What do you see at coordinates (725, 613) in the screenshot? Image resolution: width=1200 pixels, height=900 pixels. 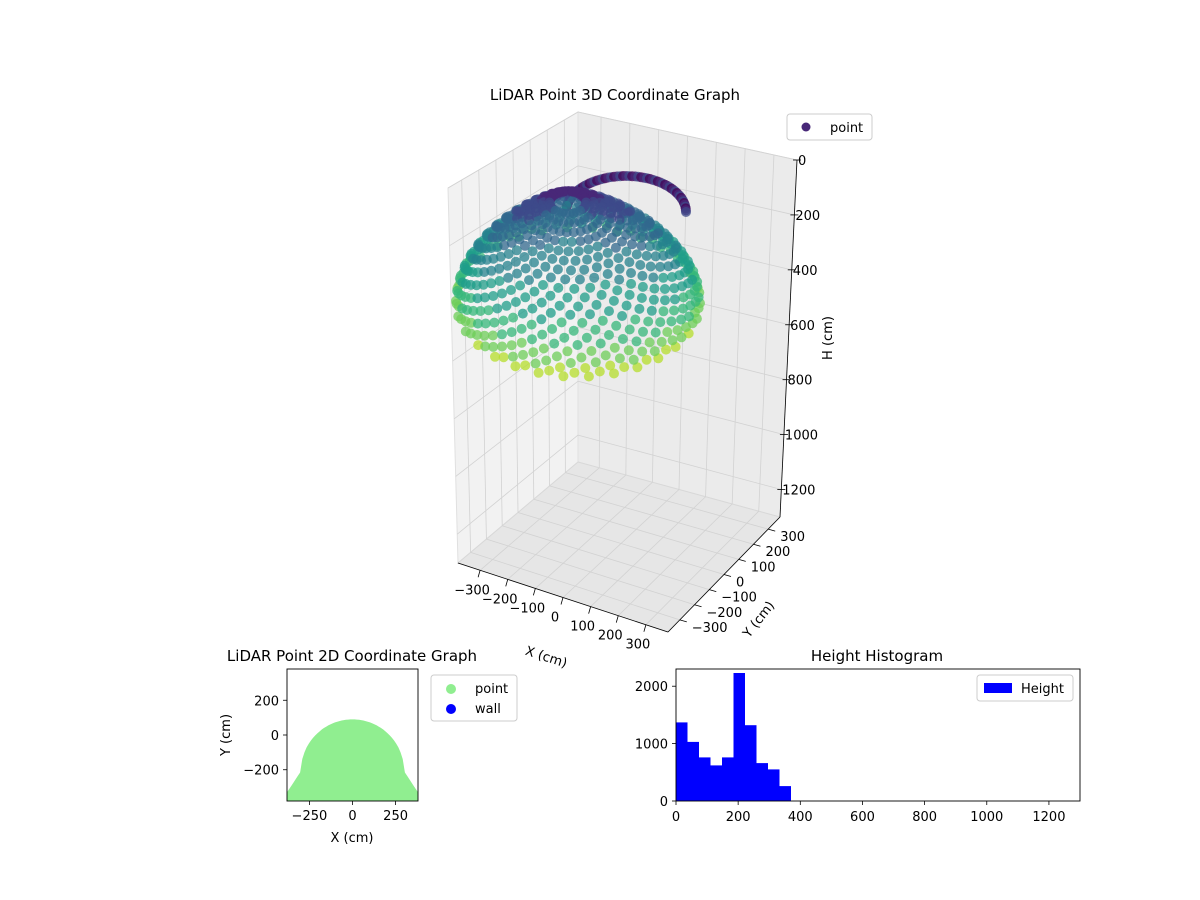 I see `y-tick-label-3d: −200` at bounding box center [725, 613].